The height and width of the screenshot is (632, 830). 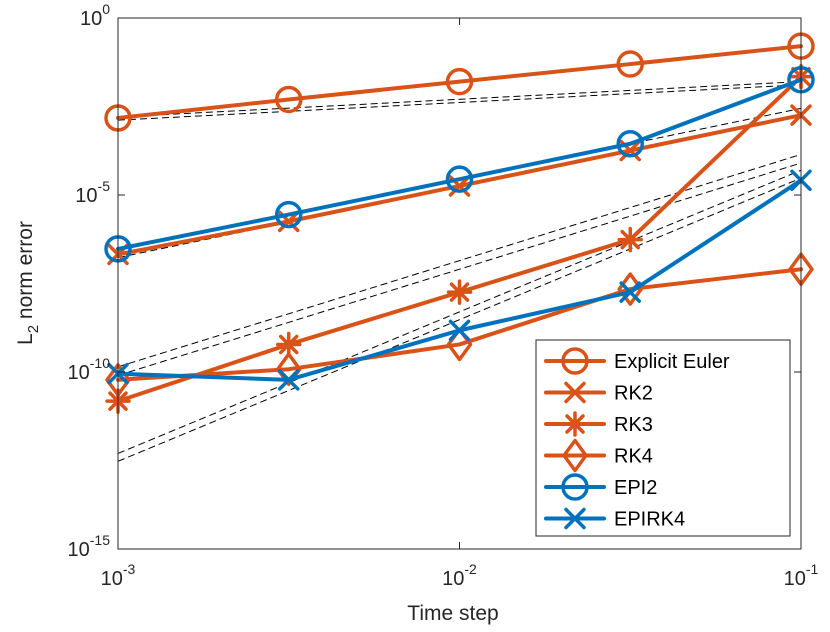 I want to click on y-tick-label-exp-3: -15, so click(x=100, y=540).